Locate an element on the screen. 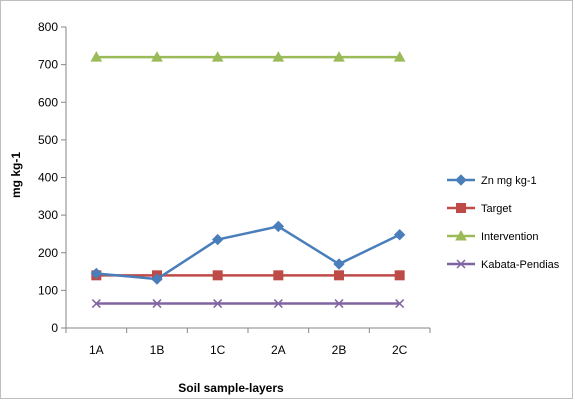 The width and height of the screenshot is (575, 401). y-axis-title: mg kg-1 is located at coordinates (16, 175).